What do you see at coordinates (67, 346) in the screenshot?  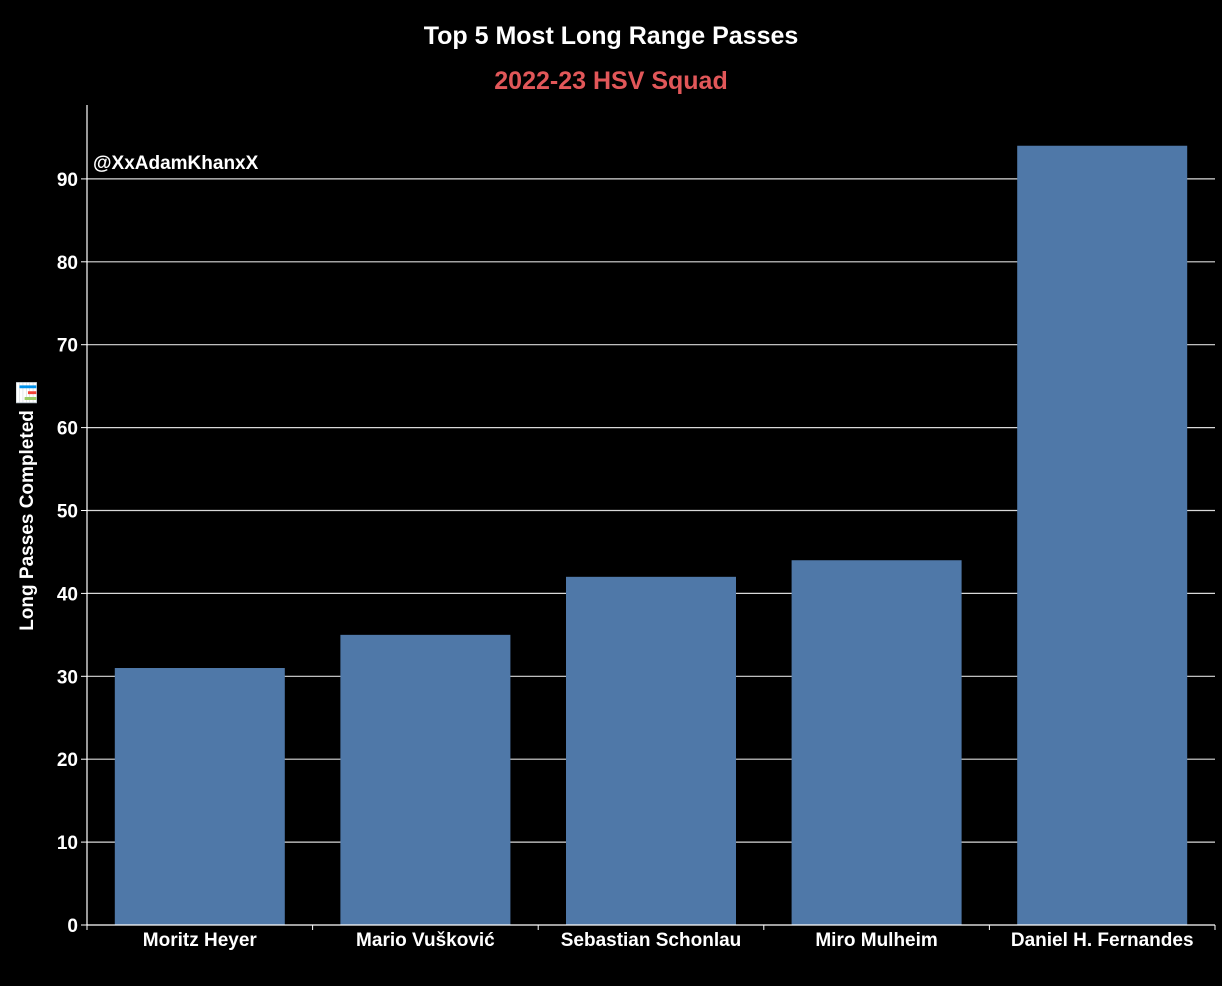 I see `y-tick-label: 70` at bounding box center [67, 346].